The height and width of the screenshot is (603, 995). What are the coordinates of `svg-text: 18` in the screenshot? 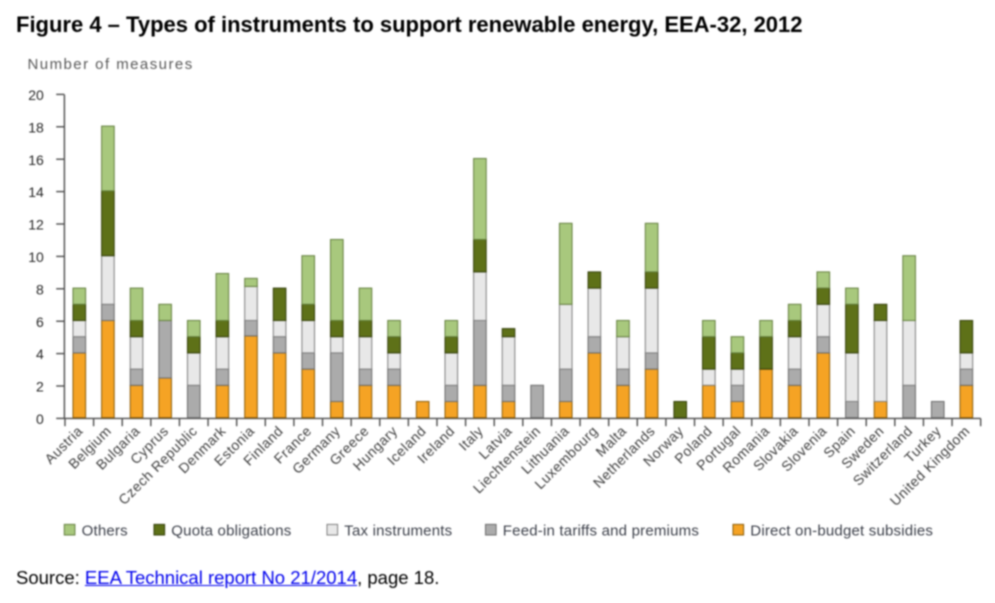 It's located at (36, 127).